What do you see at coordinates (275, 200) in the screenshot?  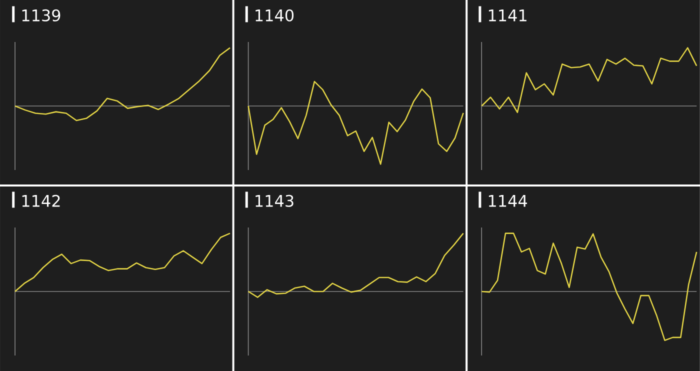 I see `chart-title: 1143` at bounding box center [275, 200].